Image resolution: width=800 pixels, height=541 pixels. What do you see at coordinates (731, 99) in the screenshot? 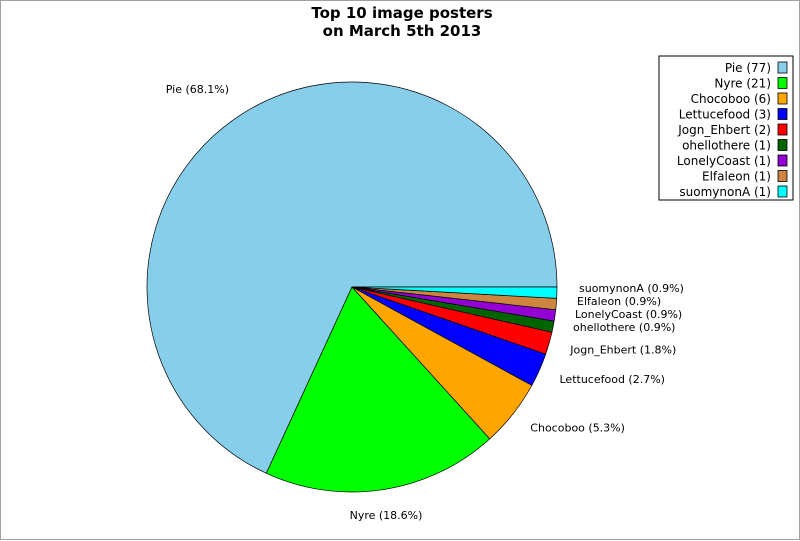
I see `legend-label-chocoboo: Chocoboo (6)` at bounding box center [731, 99].